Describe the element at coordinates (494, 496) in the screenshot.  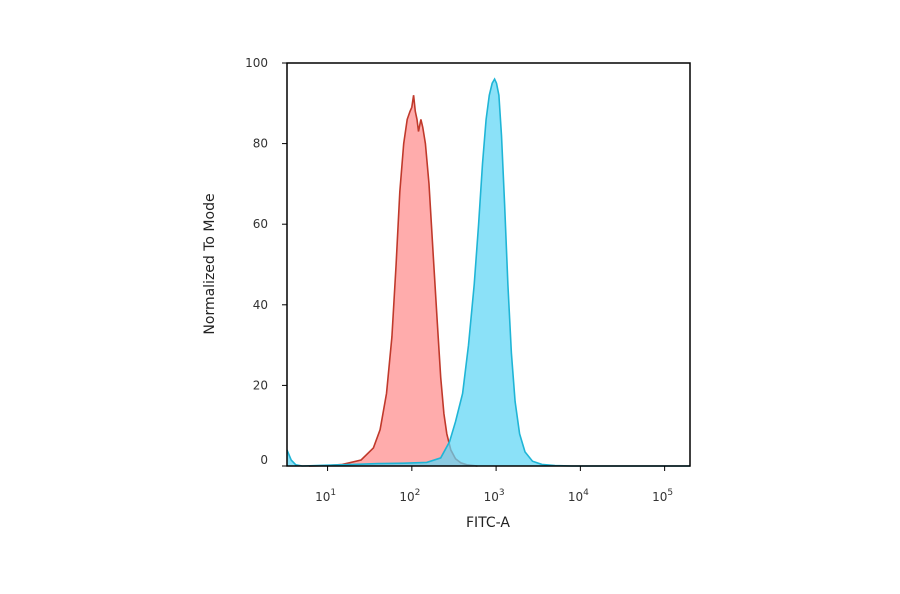
I see `x-tick-label: 10³` at that location.